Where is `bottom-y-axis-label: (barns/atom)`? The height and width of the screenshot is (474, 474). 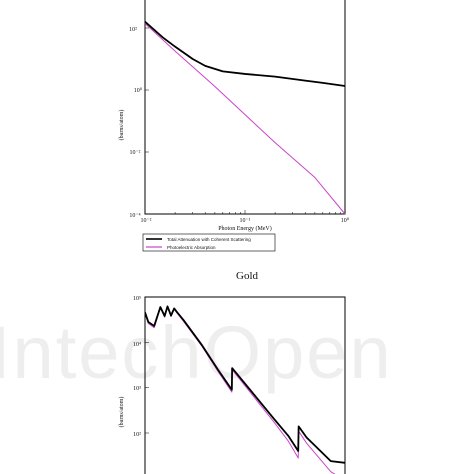 bottom-y-axis-label: (barns/atom) is located at coordinates (121, 412).